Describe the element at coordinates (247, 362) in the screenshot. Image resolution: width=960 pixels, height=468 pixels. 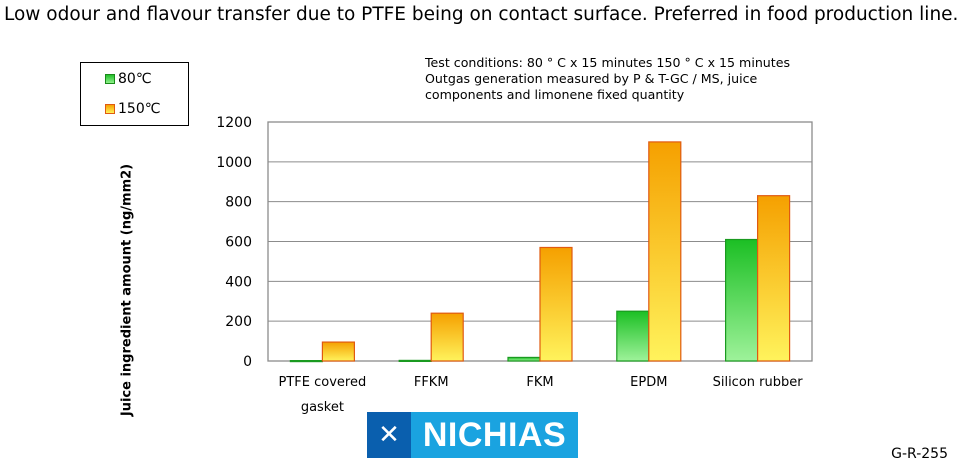
I see `y-tick-label: 0` at that location.